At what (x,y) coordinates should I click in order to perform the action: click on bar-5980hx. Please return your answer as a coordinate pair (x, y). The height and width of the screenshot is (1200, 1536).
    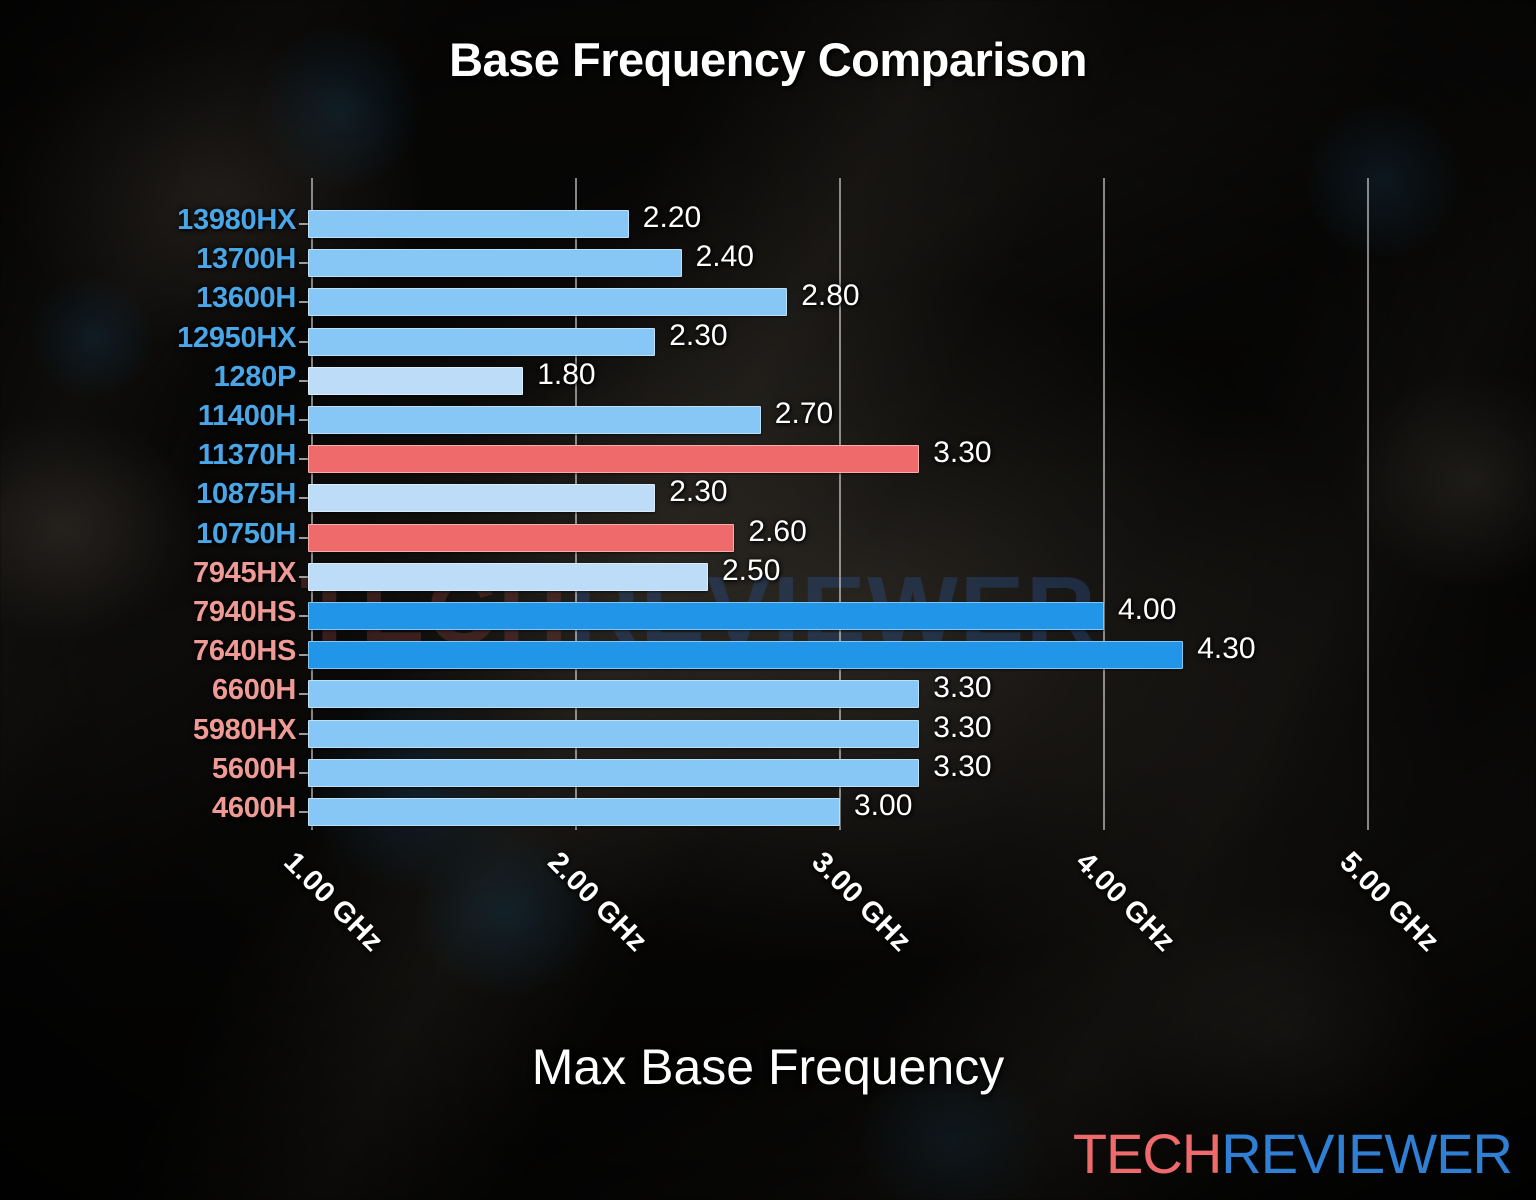
    Looking at the image, I should click on (614, 733).